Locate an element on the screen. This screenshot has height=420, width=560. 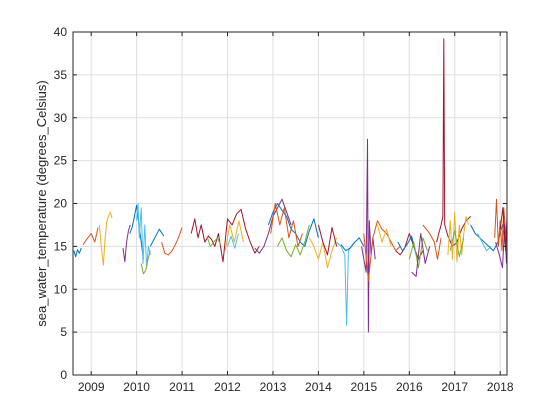
x-tick-label: 2011 is located at coordinates (182, 387).